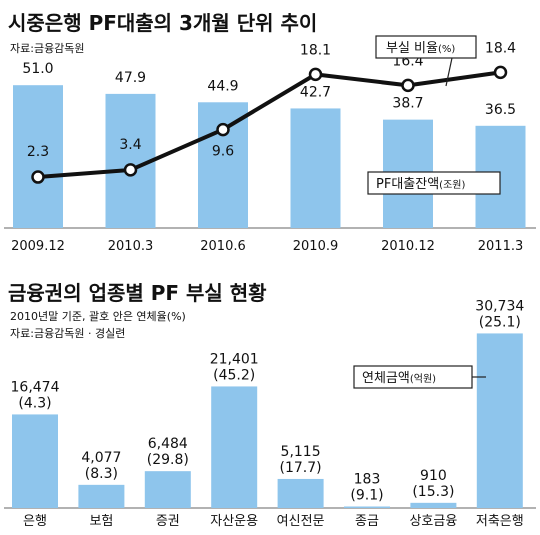 This screenshot has width=540, height=535. I want to click on chart2-subtitle: 2010년말 기준, 괄호 안은 연체율(%), so click(98, 316).